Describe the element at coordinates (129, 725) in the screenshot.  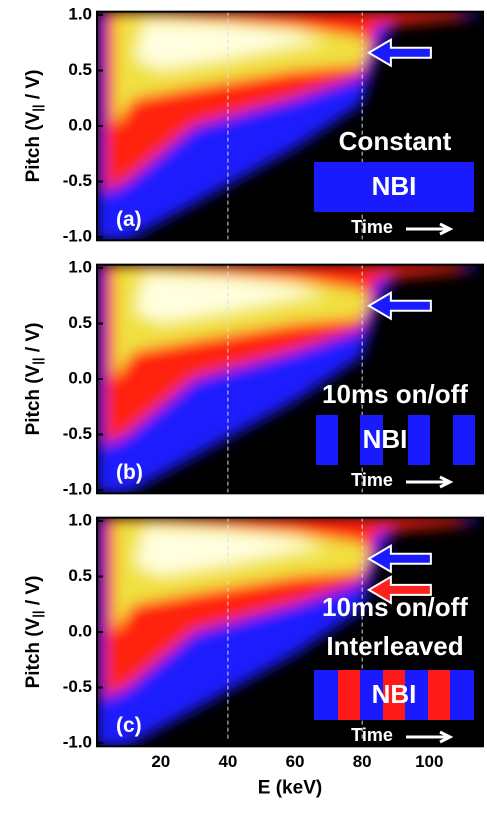
I see `panel-label: (c)` at that location.